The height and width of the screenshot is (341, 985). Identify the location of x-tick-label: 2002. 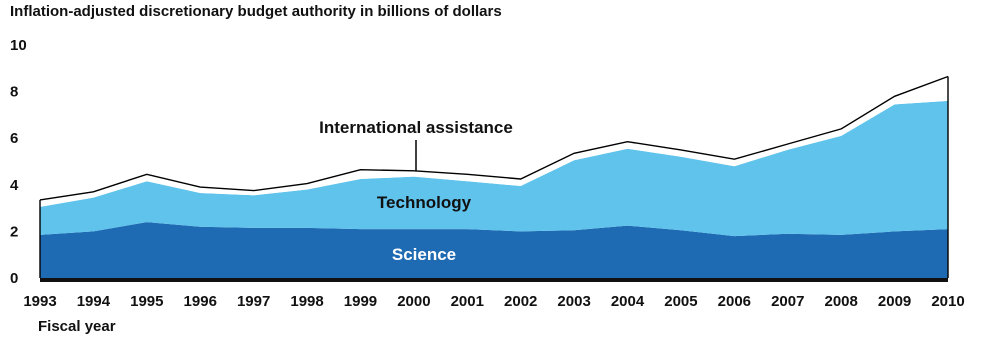
(520, 301).